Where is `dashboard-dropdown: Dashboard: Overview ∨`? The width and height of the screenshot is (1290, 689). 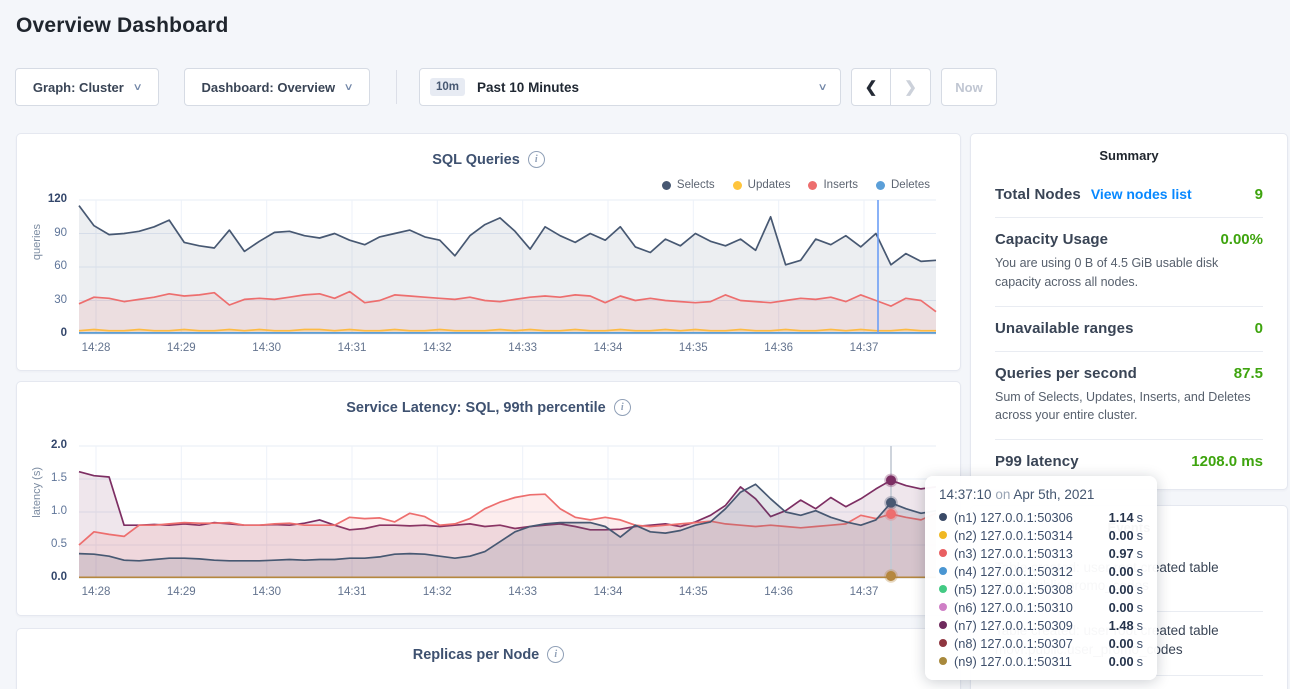
dashboard-dropdown: Dashboard: Overview ∨ is located at coordinates (277, 87).